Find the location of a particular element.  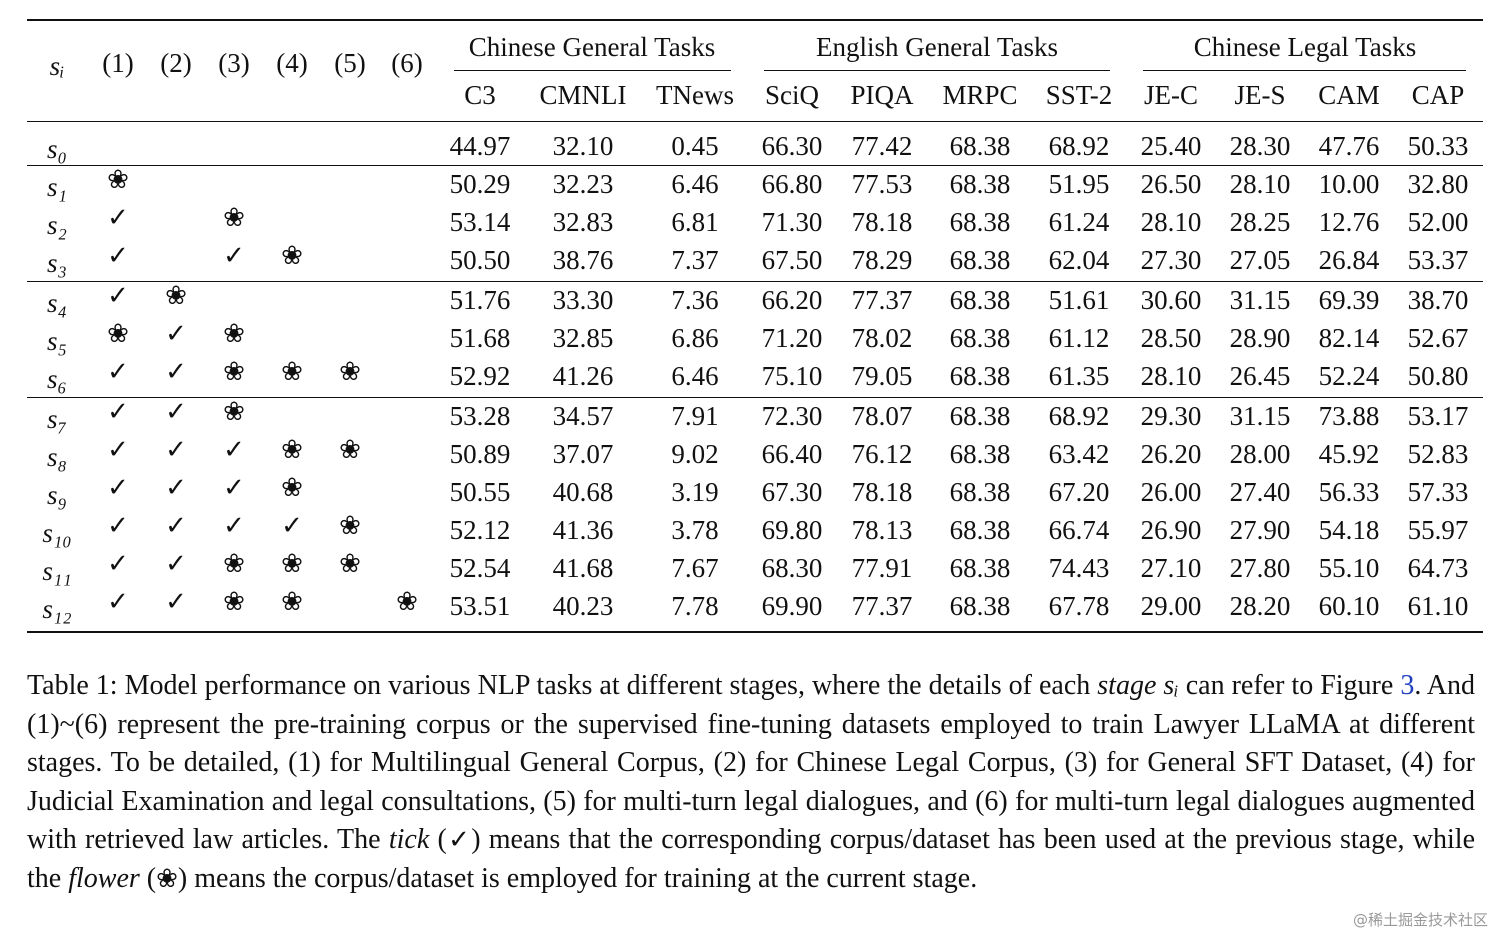

score: 27.10 is located at coordinates (1171, 568).